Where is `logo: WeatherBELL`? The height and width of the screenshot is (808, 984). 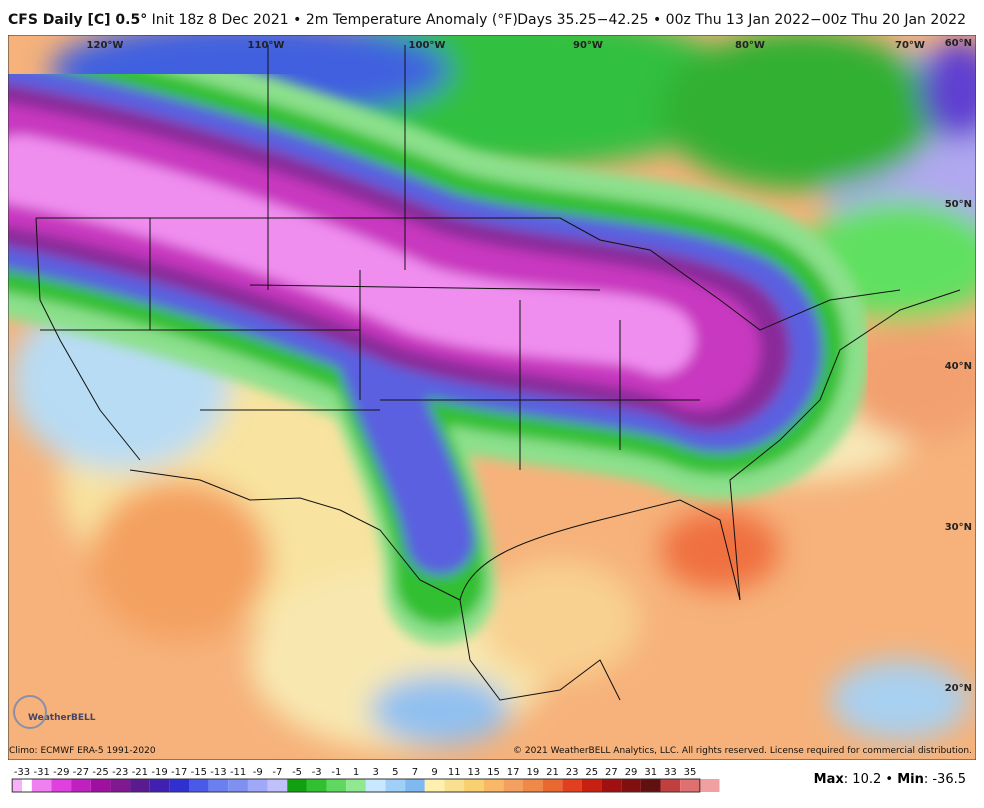 logo: WeatherBELL is located at coordinates (62, 718).